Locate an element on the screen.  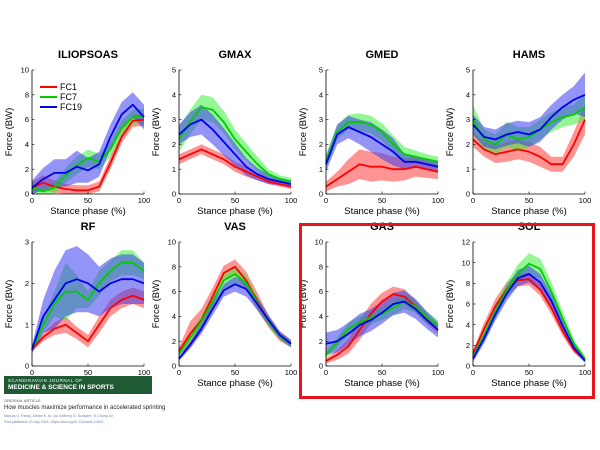
gmed-line-fc7 is located at coordinates (382, 142).